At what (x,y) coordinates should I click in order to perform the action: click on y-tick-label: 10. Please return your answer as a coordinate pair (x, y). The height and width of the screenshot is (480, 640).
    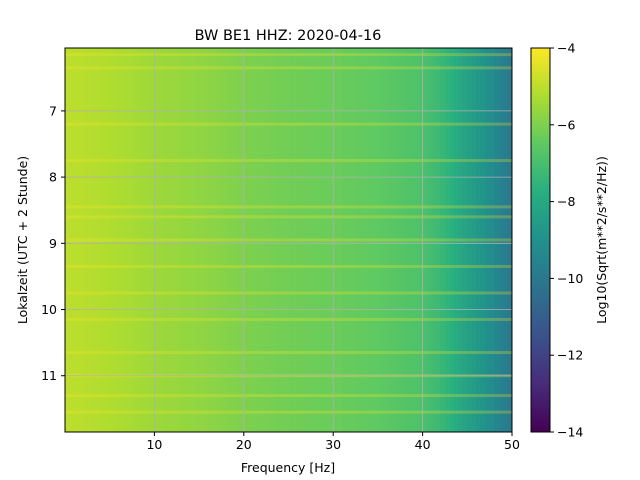
    Looking at the image, I should click on (49, 309).